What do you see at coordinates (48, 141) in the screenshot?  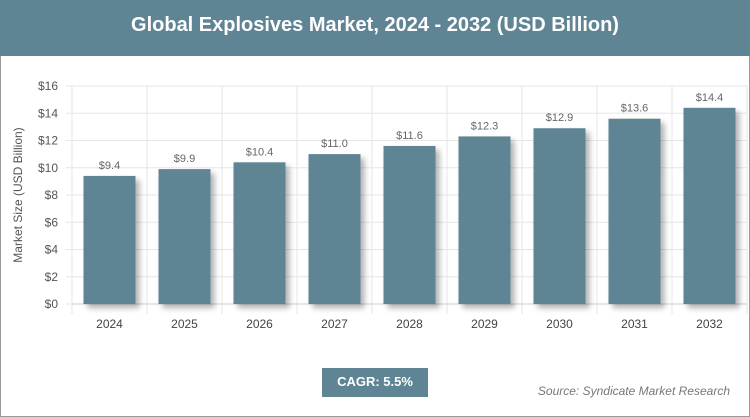 I see `y-tick-label: $12` at bounding box center [48, 141].